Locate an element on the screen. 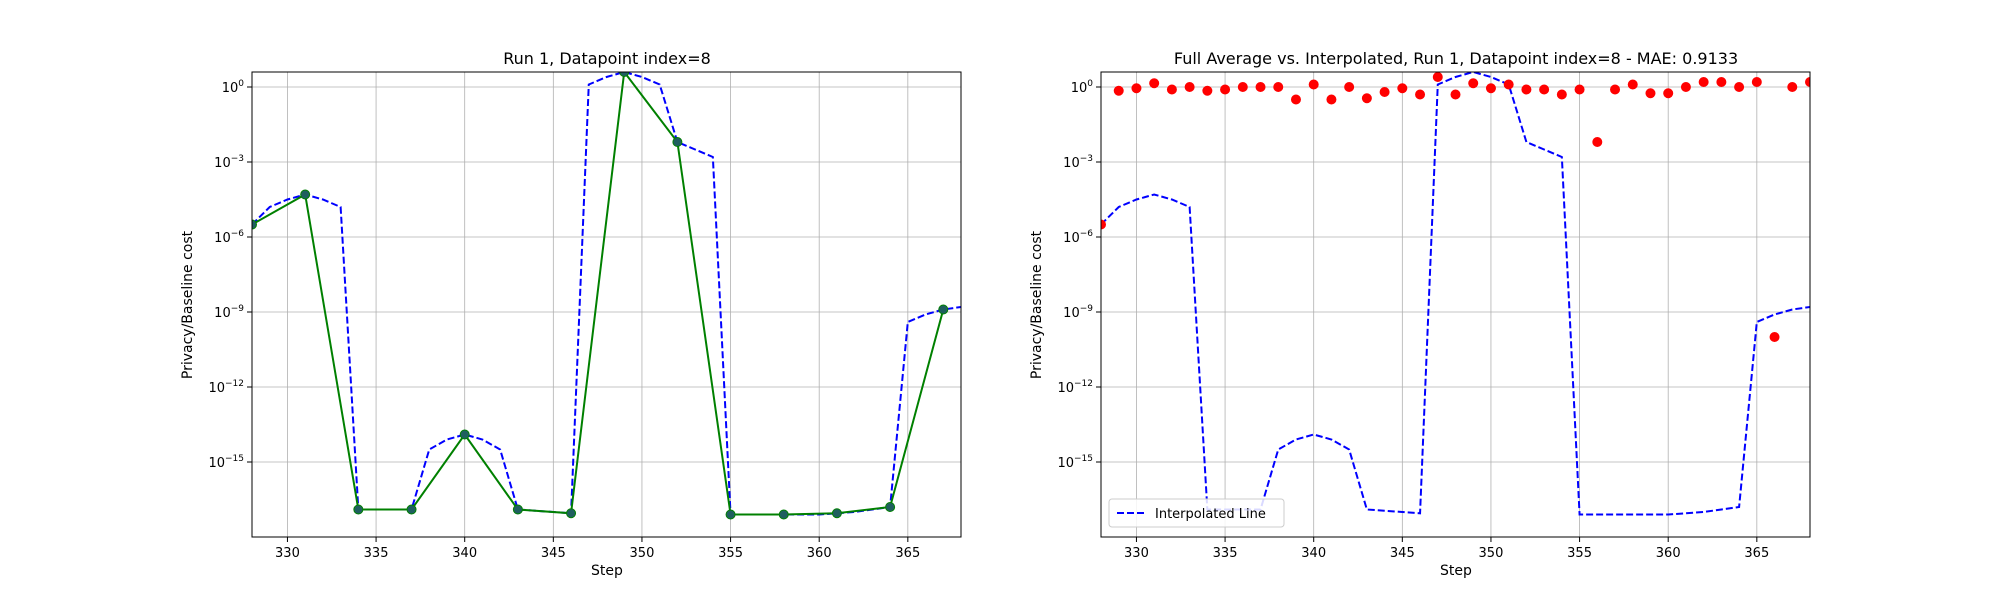 The width and height of the screenshot is (2000, 600). left-y-tick-label-4: 10⁻¹² is located at coordinates (226, 387).